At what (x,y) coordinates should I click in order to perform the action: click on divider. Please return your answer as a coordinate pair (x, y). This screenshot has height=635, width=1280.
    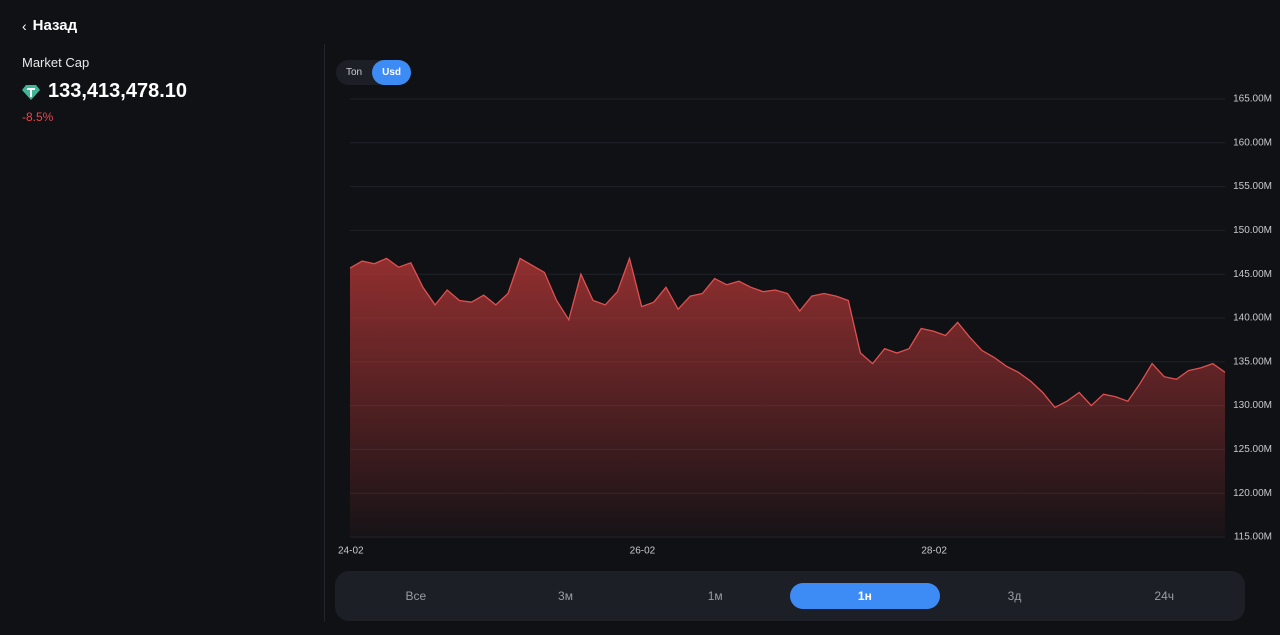
    Looking at the image, I should click on (324, 333).